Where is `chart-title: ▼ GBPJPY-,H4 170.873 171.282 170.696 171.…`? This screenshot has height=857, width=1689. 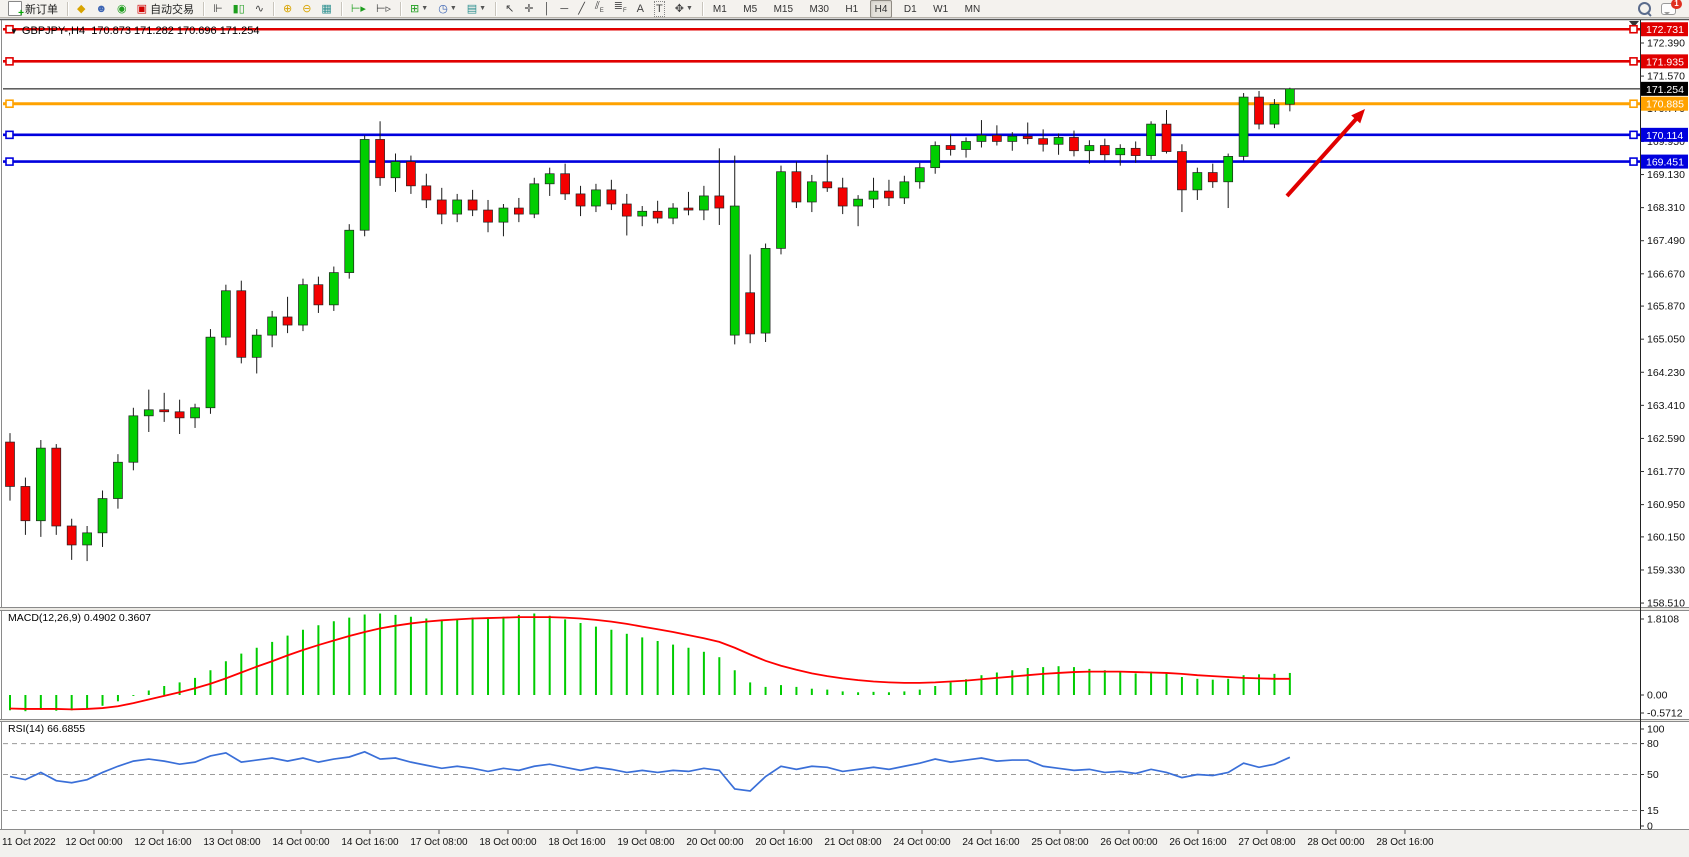
chart-title: ▼ GBPJPY-,H4 170.873 171.282 170.696 171.… is located at coordinates (134, 31).